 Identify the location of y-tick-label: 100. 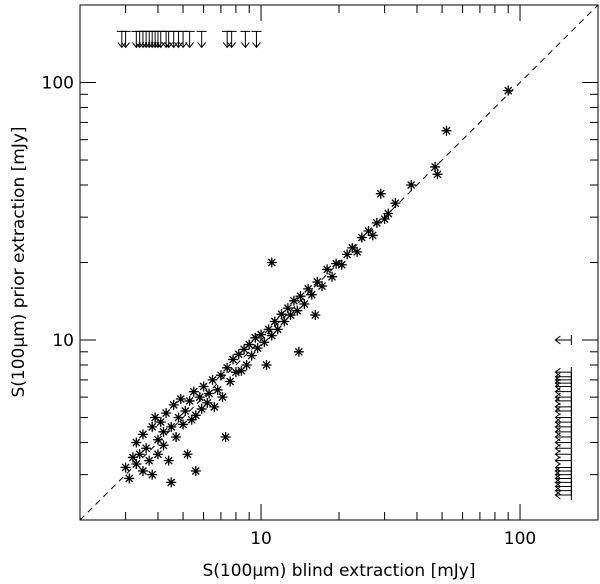
(58, 84).